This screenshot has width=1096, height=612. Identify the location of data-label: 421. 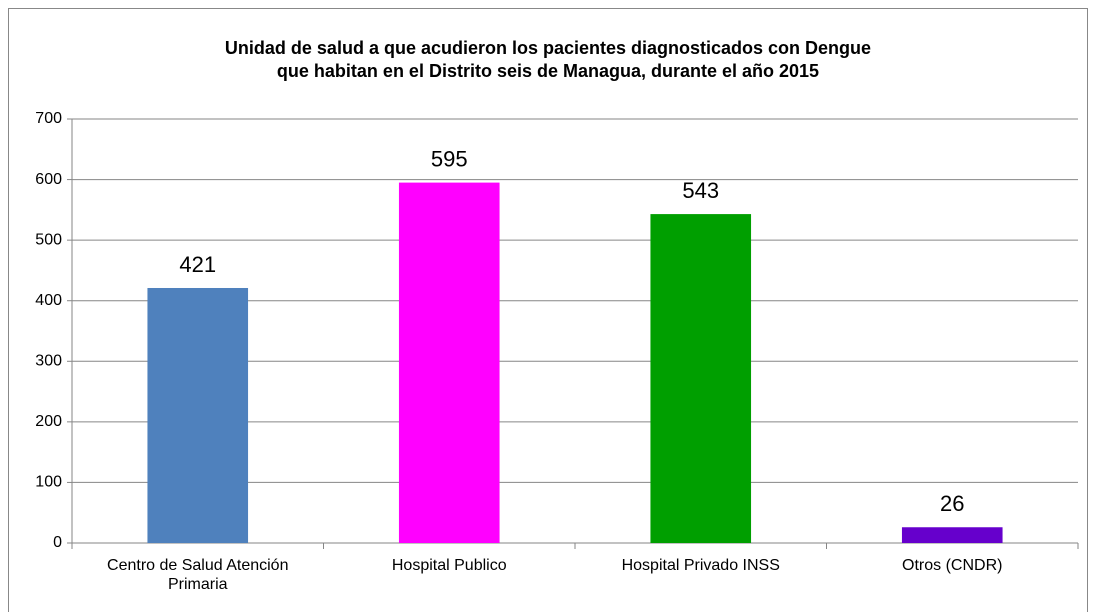
(197, 264).